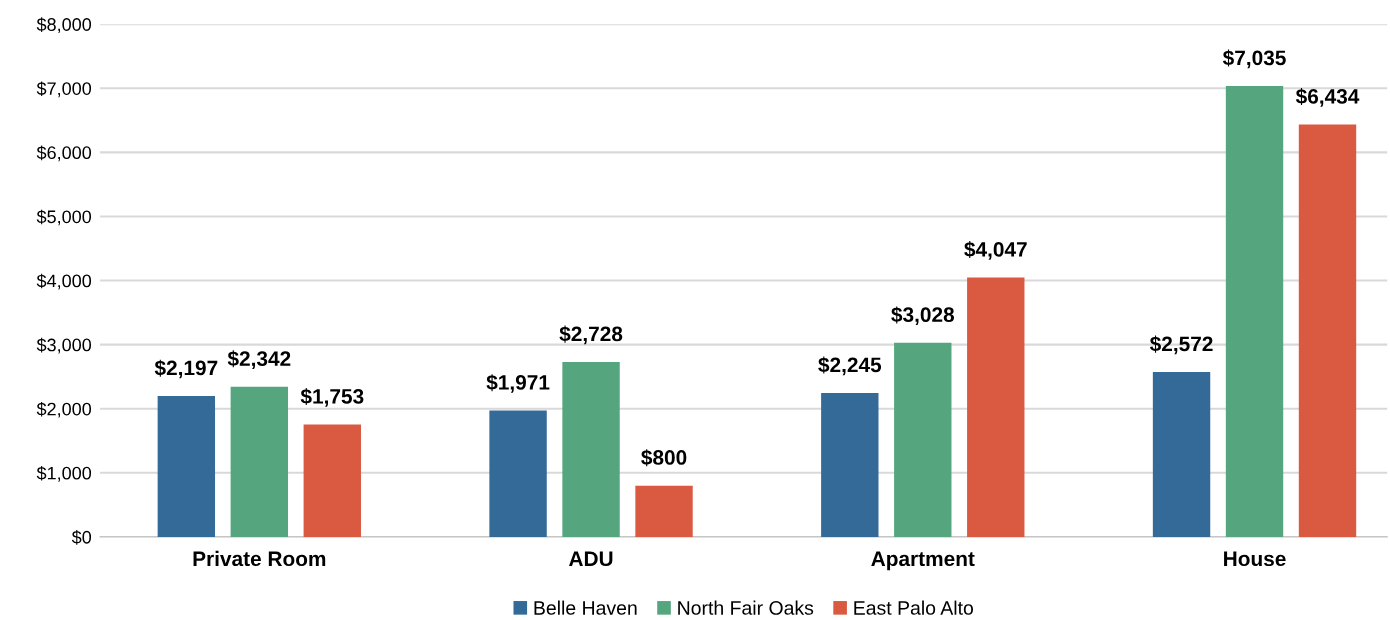 This screenshot has height=620, width=1390. What do you see at coordinates (1254, 59) in the screenshot?
I see `data-label: $7,035` at bounding box center [1254, 59].